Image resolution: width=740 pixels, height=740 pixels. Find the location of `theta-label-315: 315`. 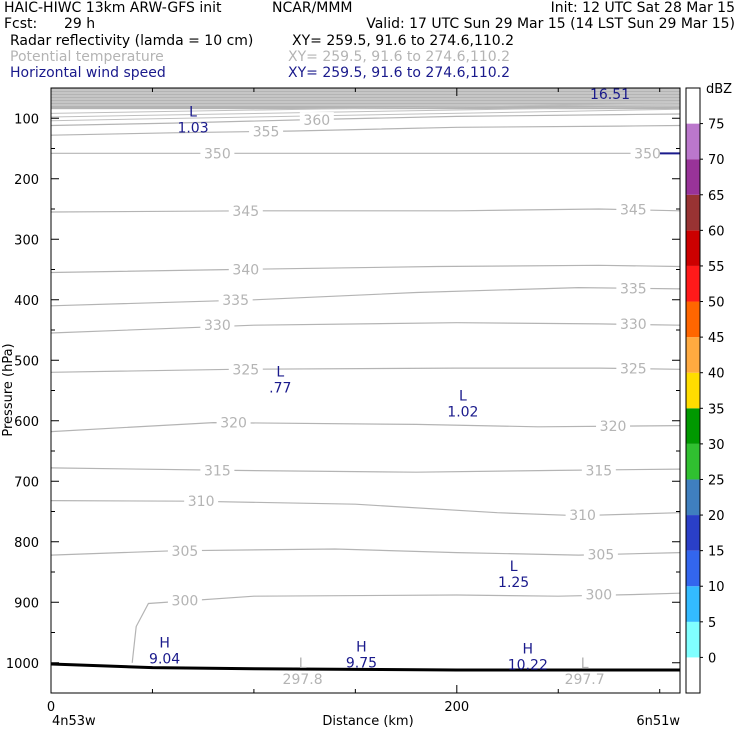

theta-label-315: 315 is located at coordinates (217, 471).